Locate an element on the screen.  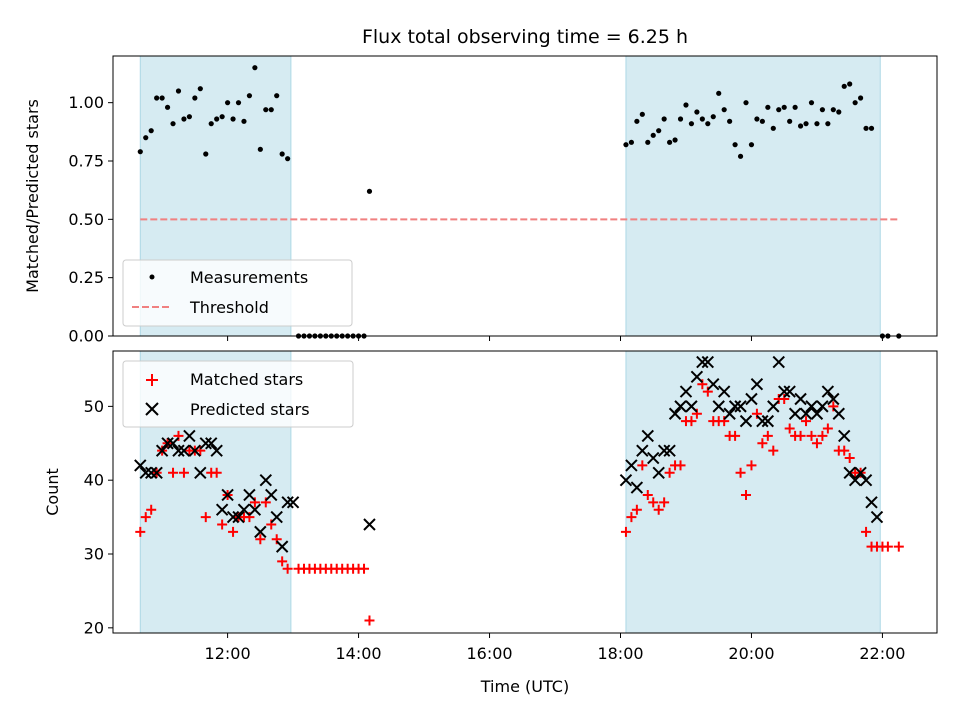
top-x-ticks is located at coordinates (555, 338).